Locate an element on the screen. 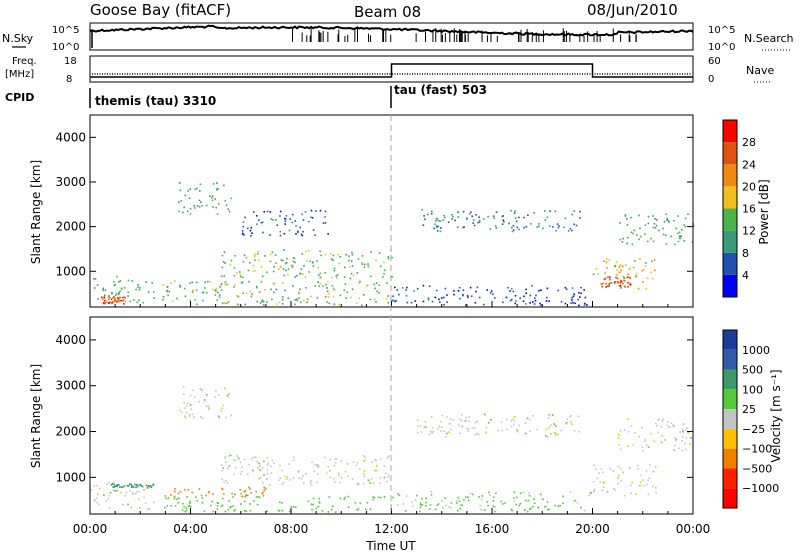  time-tick-label: 00:00 is located at coordinates (693, 529).